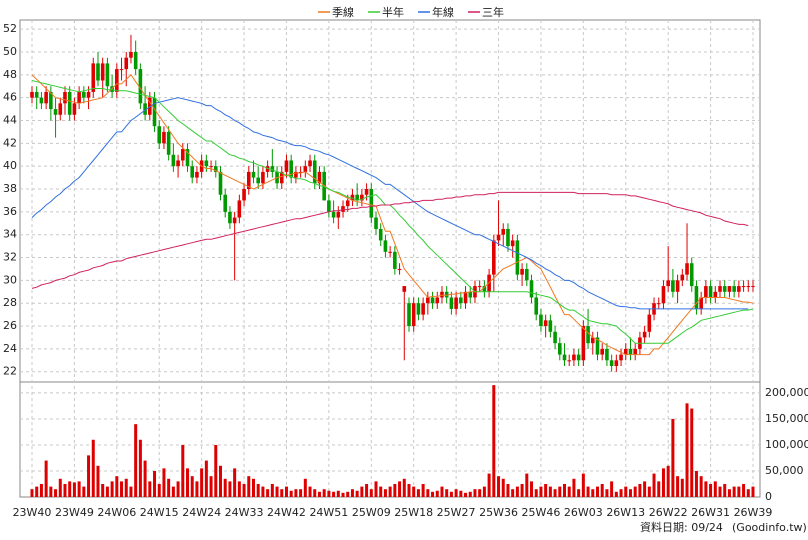  I want to click on x-tick-label: 25W18, so click(413, 512).